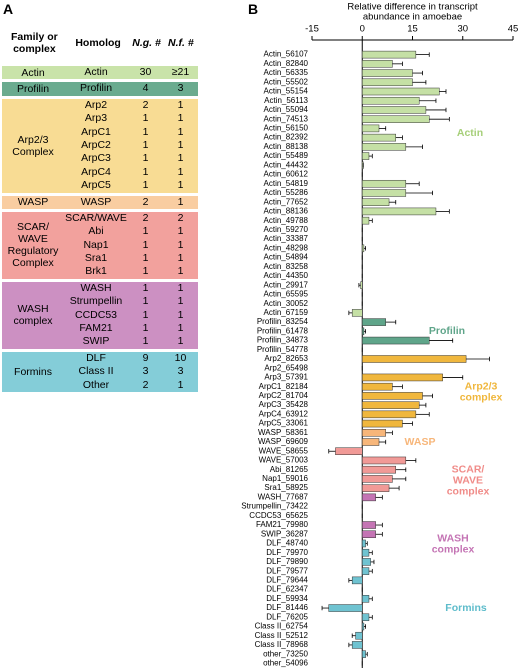 The image size is (520, 671). What do you see at coordinates (131, 328) in the screenshot?
I see `table-row: FAM21 1 1` at bounding box center [131, 328].